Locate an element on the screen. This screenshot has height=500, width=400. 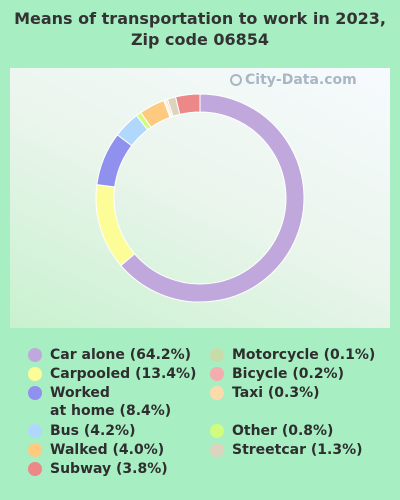
legend-label: Taxi (0.3%) is located at coordinates (276, 393).